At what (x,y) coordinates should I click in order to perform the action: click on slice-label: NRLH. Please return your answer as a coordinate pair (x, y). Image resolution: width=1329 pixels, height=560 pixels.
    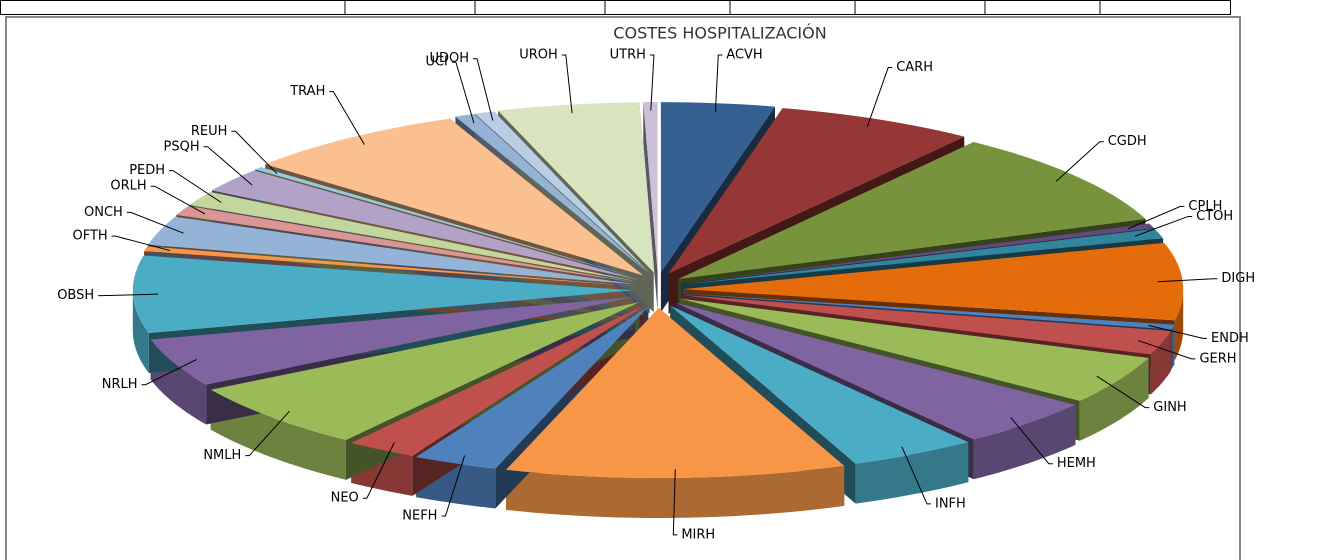
    Looking at the image, I should click on (120, 384).